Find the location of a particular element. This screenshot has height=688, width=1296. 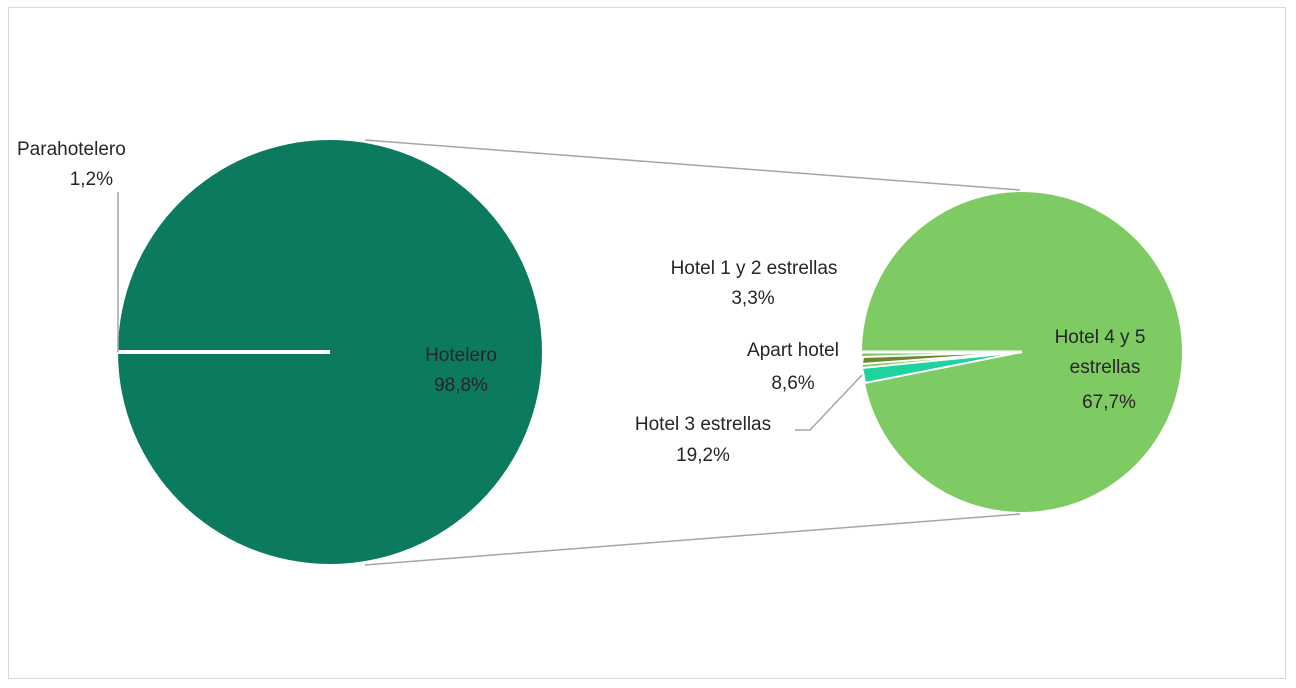

label-hotel-1-2-name: Hotel 1 y 2 estrellas is located at coordinates (754, 268).